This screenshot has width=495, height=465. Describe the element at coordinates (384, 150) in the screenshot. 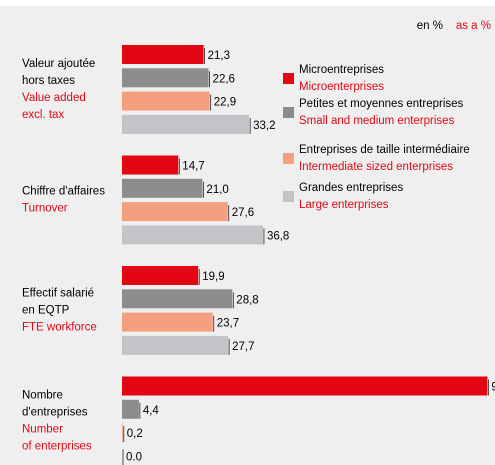

I see `legend-label: Entreprises de taille intermédiaire` at that location.